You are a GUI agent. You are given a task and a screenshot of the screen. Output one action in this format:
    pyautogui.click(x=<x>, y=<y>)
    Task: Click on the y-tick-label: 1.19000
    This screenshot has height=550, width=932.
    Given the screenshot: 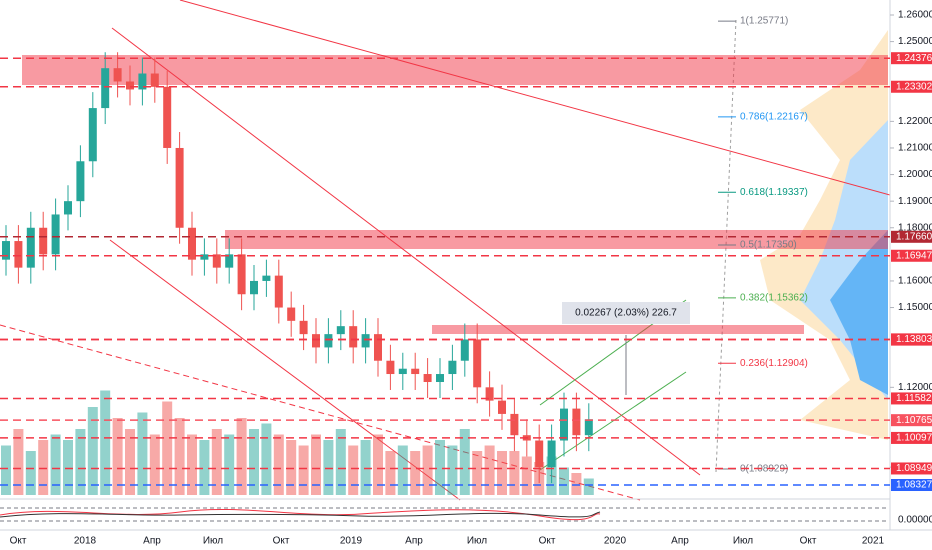 What is the action you would take?
    pyautogui.click(x=915, y=201)
    